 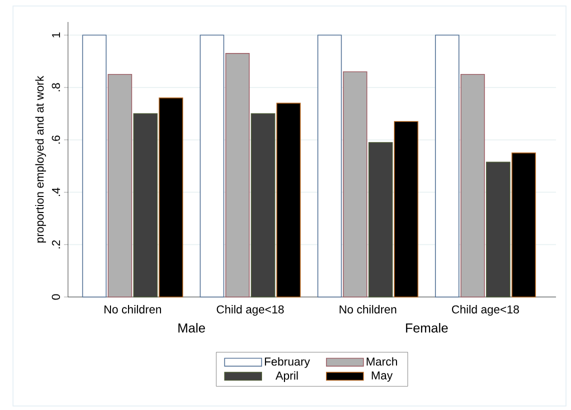 I want to click on legend-label: February, so click(x=287, y=362).